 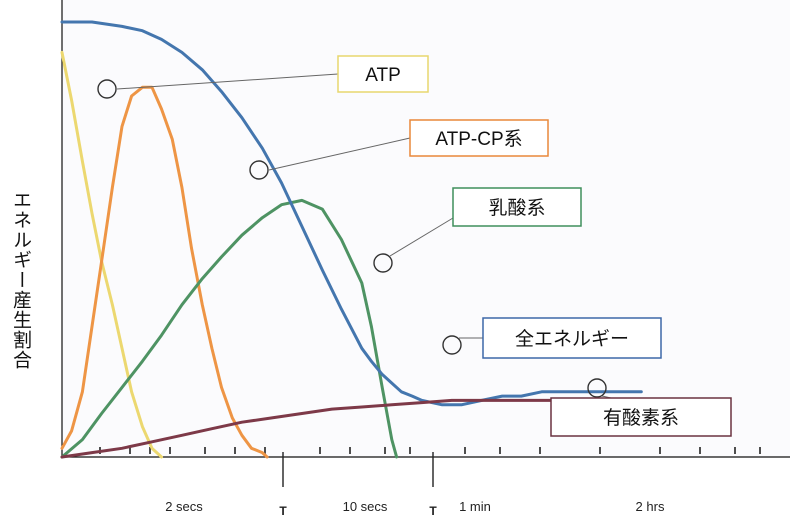 I want to click on x-tick-label-0: 2 secs, so click(x=184, y=506).